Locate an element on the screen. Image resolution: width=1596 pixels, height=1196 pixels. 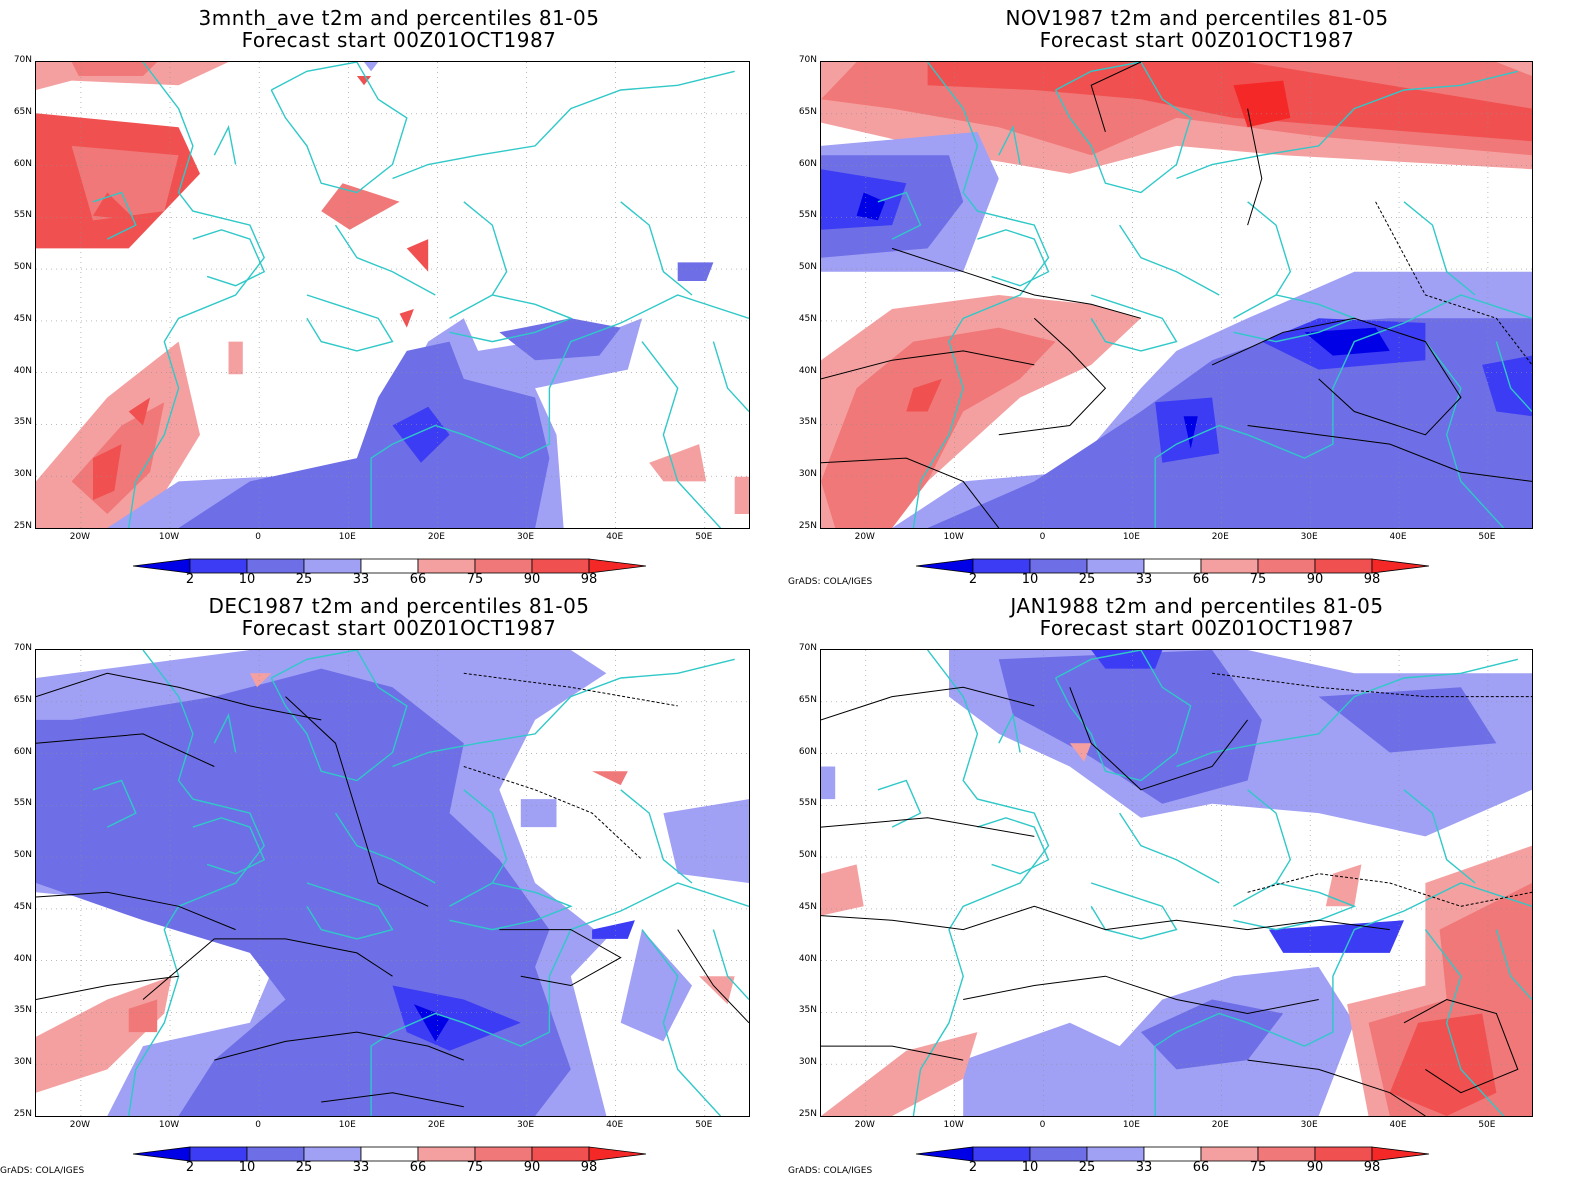
longitude-tick-label: 40E is located at coordinates (615, 1125).